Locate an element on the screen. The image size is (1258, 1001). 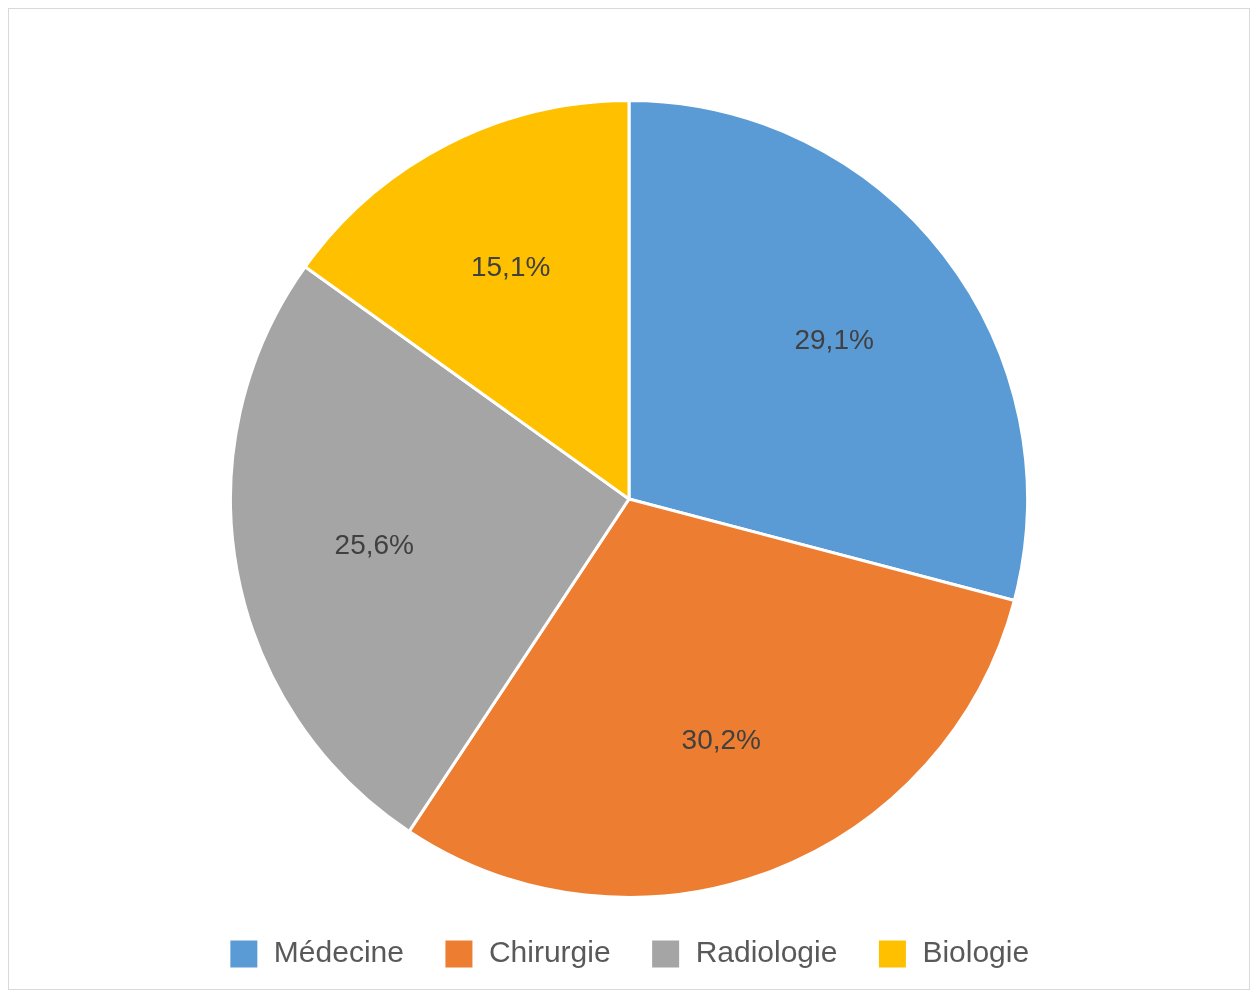
data-label: 25,6% is located at coordinates (374, 544).